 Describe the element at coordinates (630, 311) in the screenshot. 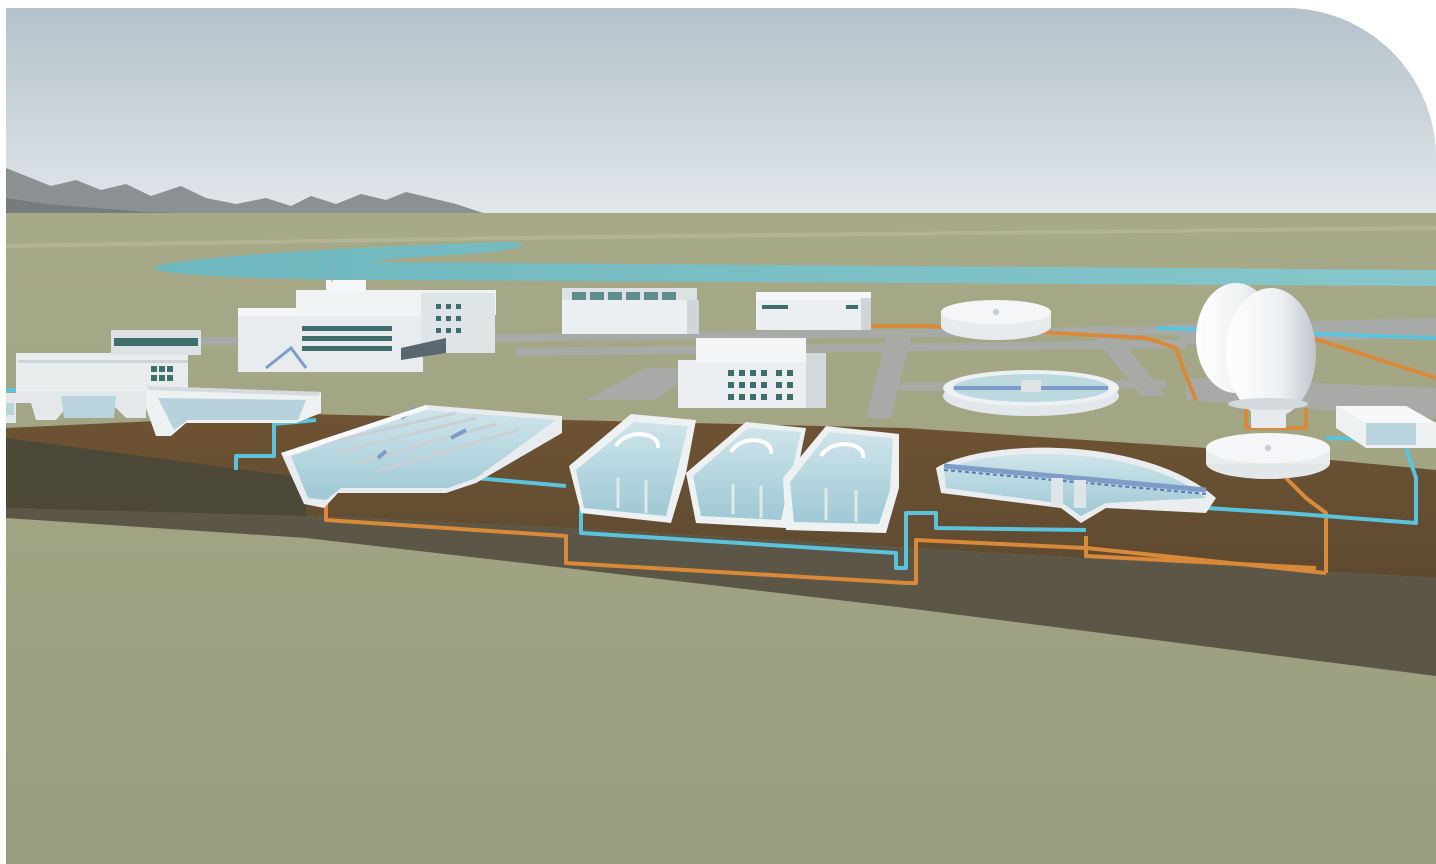

I see `blower-building` at that location.